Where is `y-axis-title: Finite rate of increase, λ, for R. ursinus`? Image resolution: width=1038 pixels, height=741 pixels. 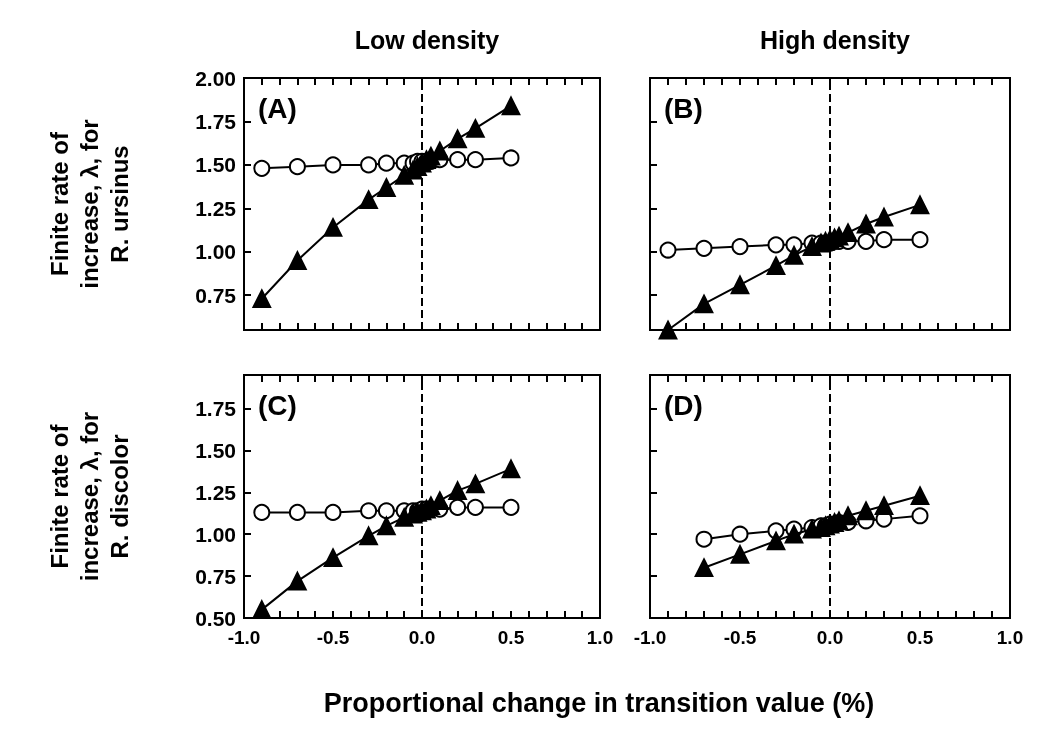 y-axis-title: Finite rate of increase, λ, for R. ursinus is located at coordinates (89, 204).